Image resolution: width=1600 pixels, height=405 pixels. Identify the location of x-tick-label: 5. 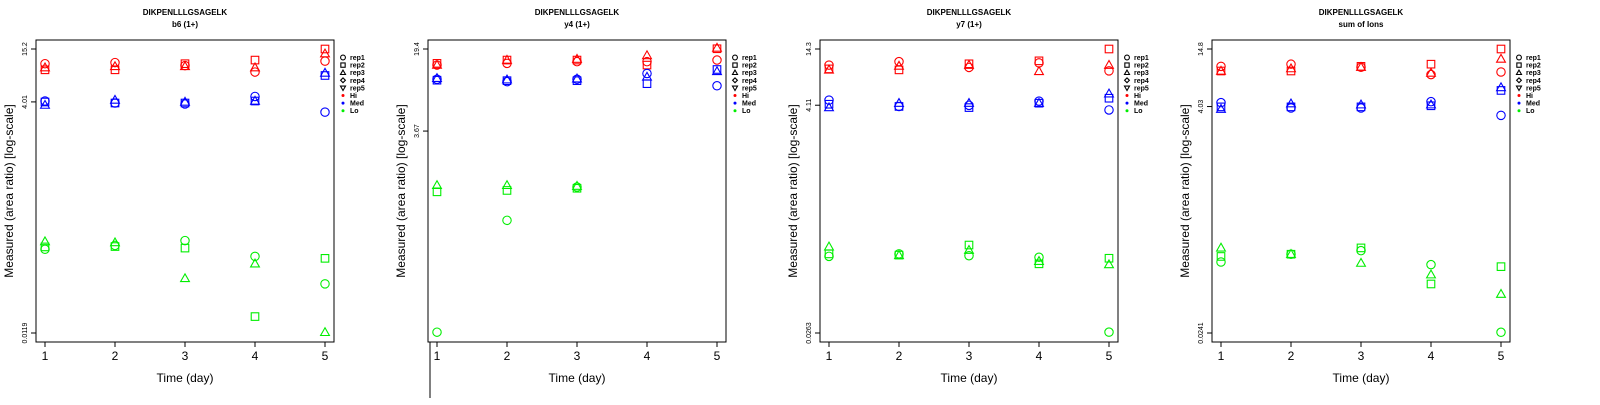
(325, 356).